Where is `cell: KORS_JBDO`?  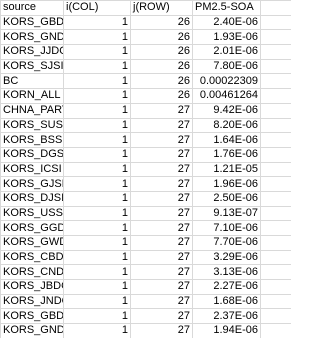 cell: KORS_JBDO is located at coordinates (32, 287).